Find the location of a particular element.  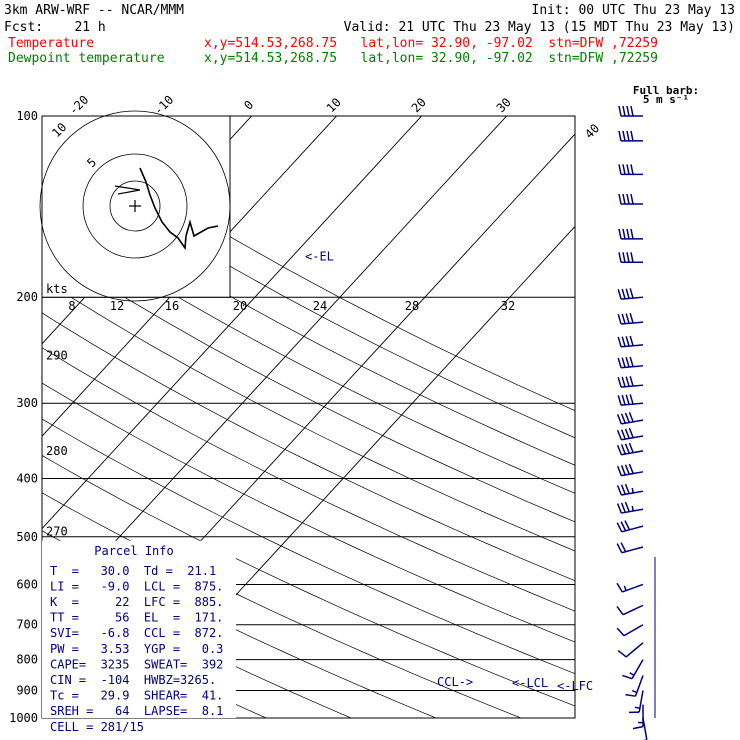

parcel-info-row: SVI= -6.8 CCL = 872. is located at coordinates (136, 633).